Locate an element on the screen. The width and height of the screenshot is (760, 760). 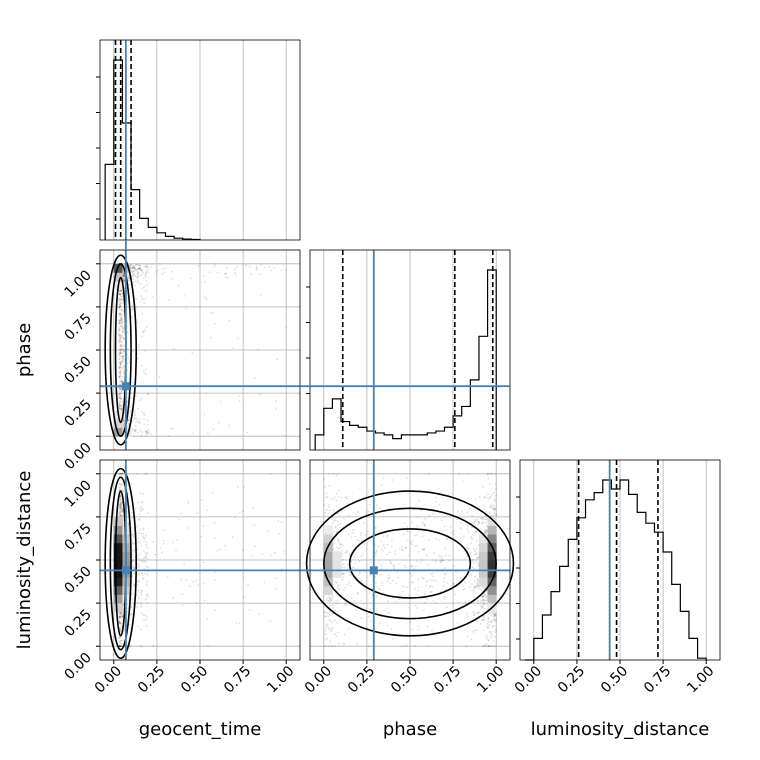
contour-line is located at coordinates (120, 563).